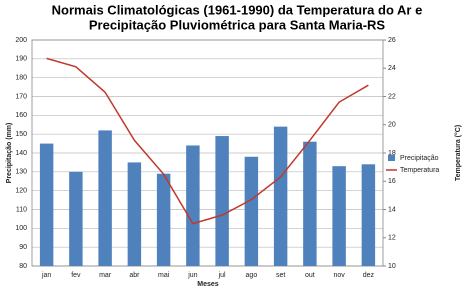 This screenshot has height=295, width=474. I want to click on y2-tick-label: 26, so click(392, 40).